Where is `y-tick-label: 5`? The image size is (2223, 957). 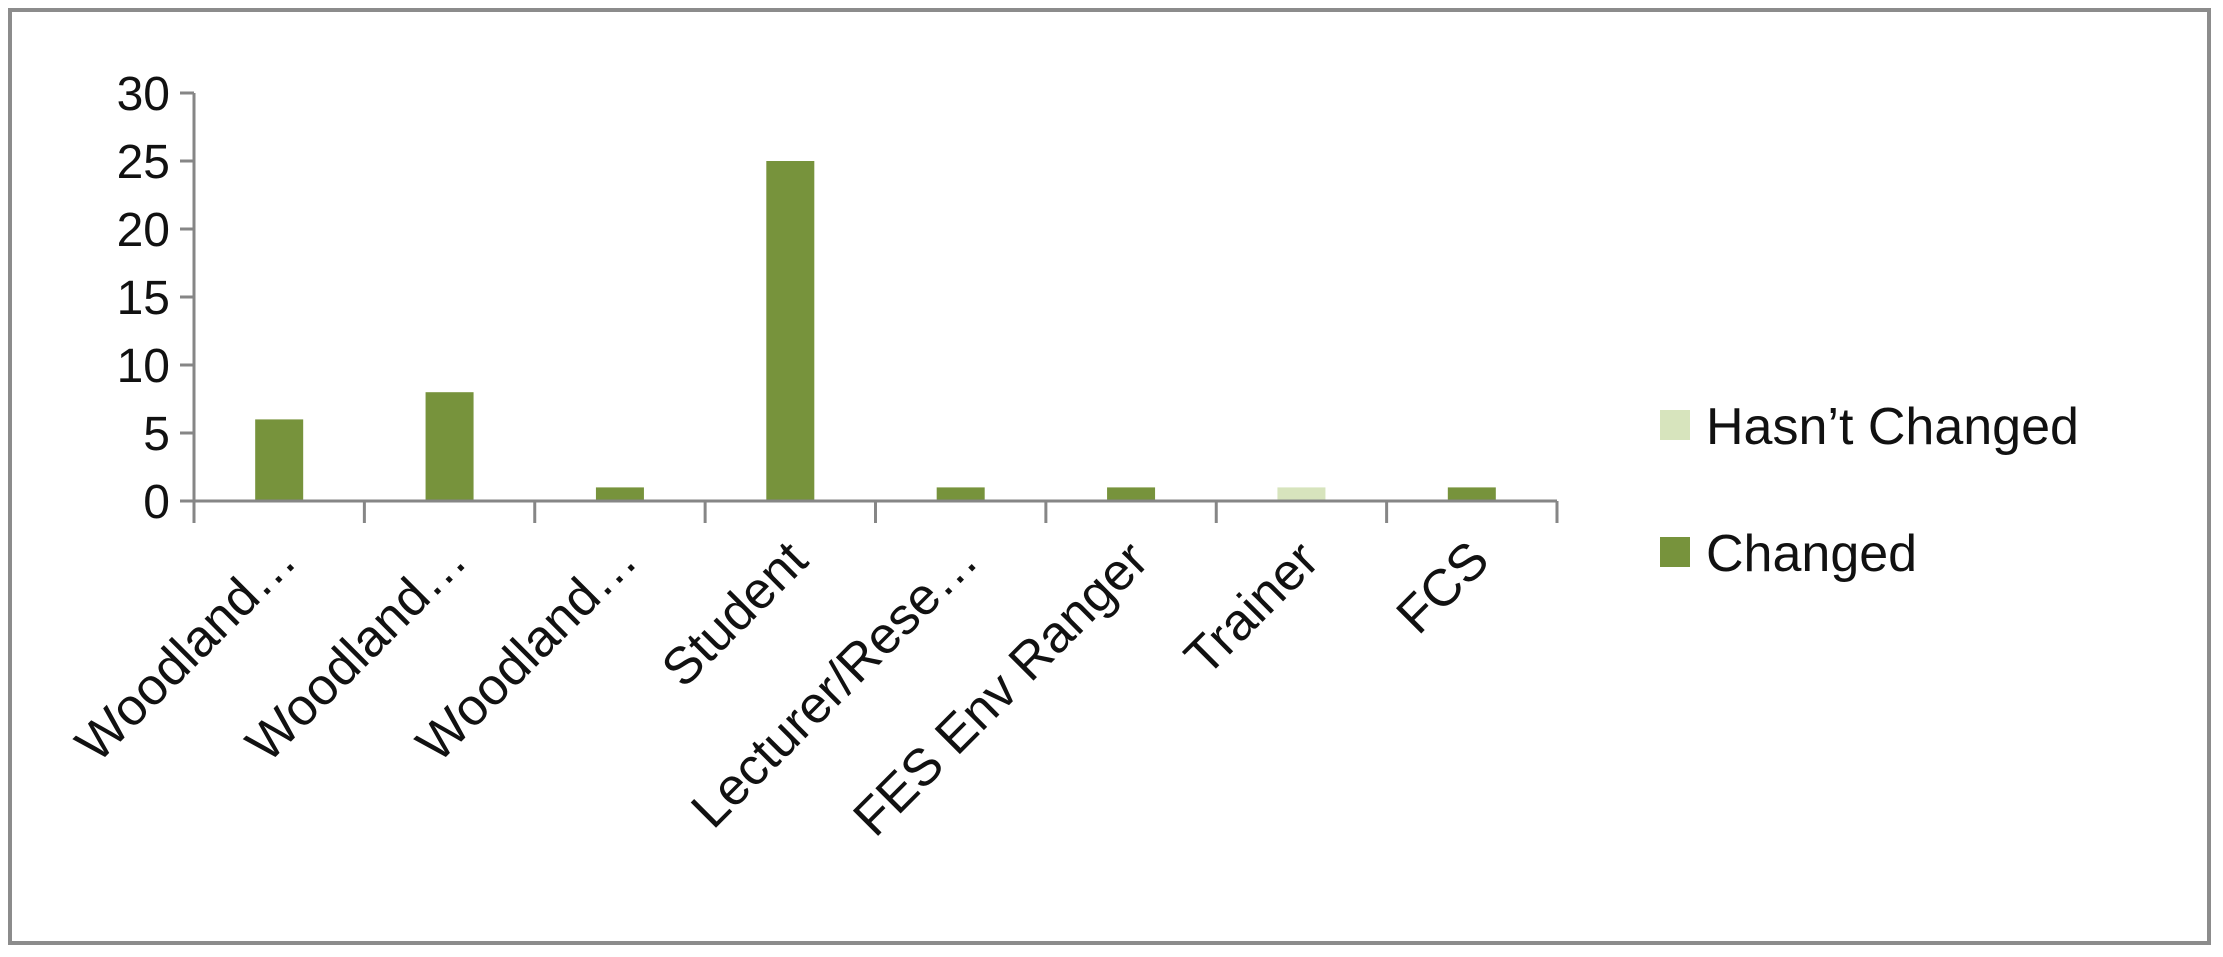 y-tick-label: 5 is located at coordinates (156, 434).